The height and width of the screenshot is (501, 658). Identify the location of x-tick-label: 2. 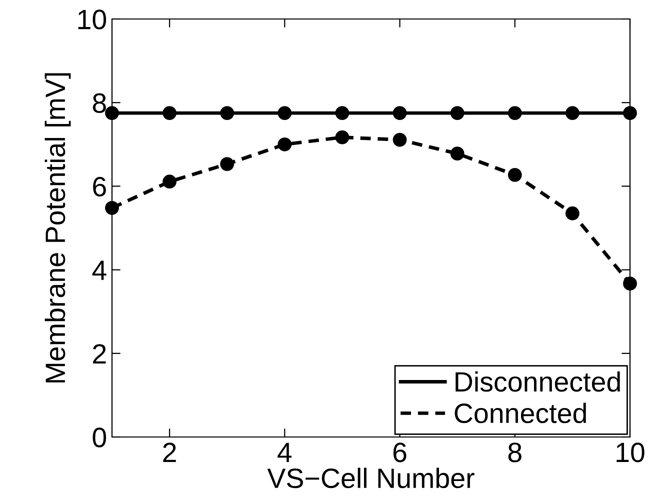
(169, 452).